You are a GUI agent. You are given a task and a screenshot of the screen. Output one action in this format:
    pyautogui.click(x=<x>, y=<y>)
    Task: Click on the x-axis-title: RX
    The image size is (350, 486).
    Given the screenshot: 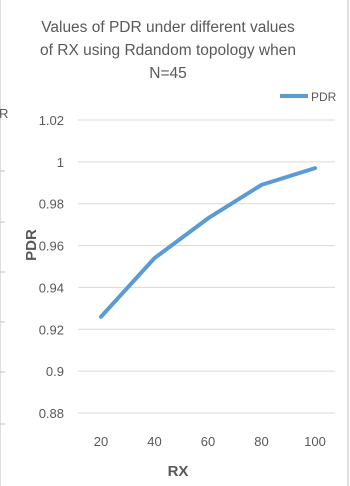 What is the action you would take?
    pyautogui.click(x=178, y=471)
    